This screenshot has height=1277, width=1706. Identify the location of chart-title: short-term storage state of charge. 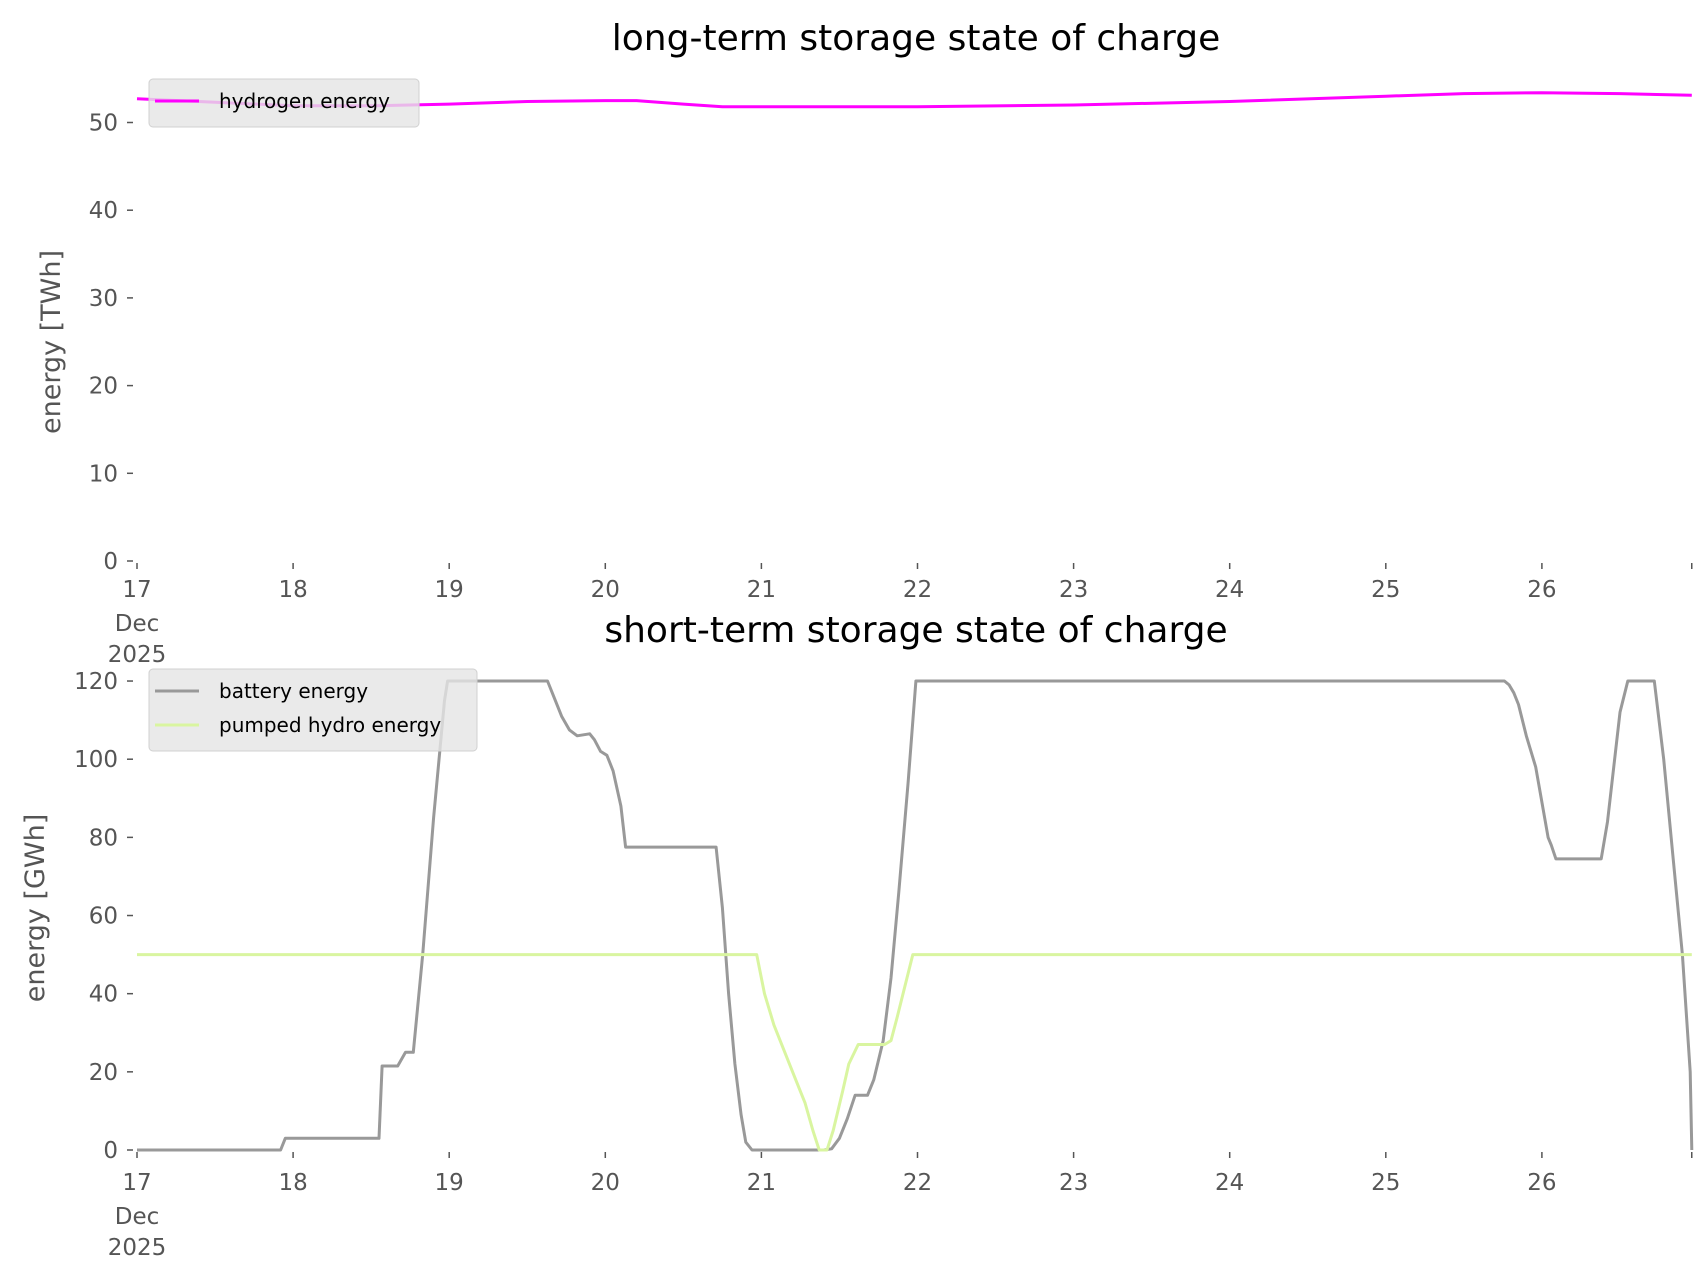
(915, 630).